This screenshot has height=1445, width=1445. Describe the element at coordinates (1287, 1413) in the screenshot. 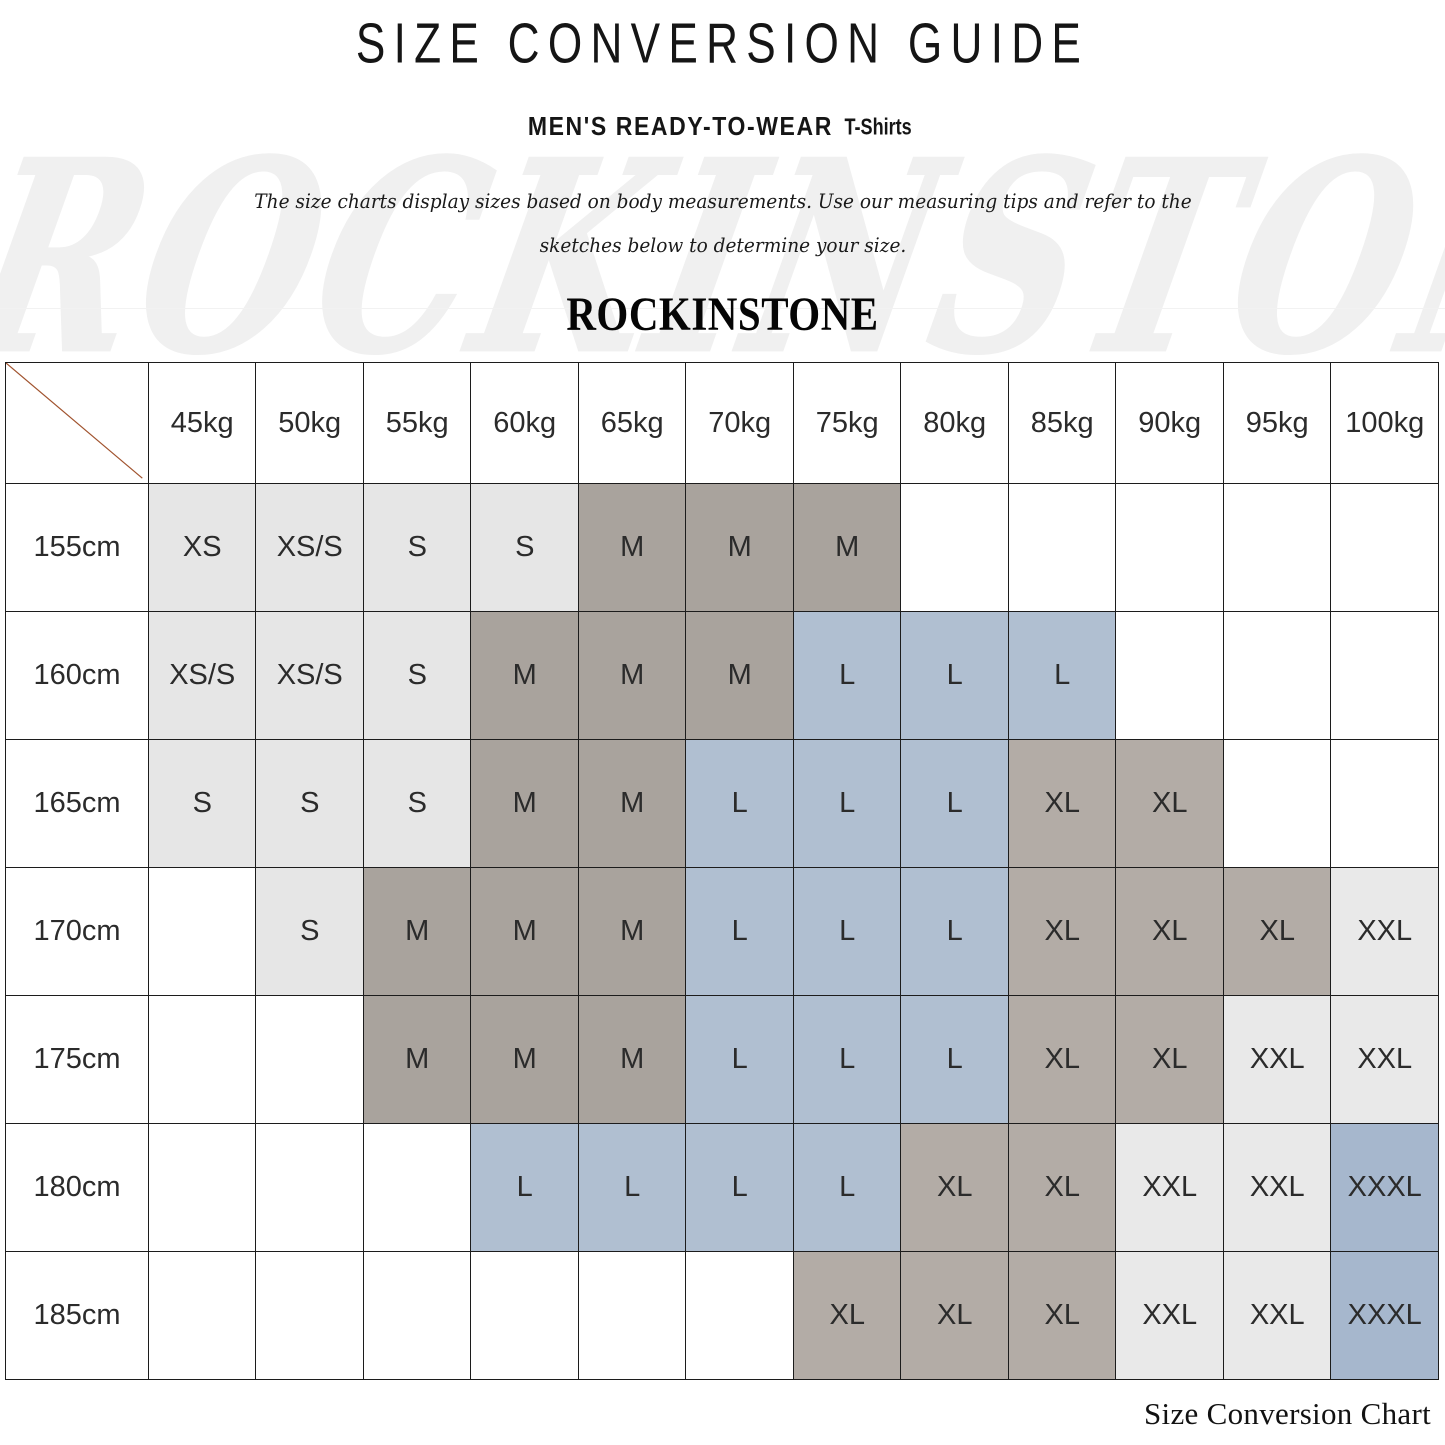

I see `footer-caption: Size Conversion Chart` at that location.